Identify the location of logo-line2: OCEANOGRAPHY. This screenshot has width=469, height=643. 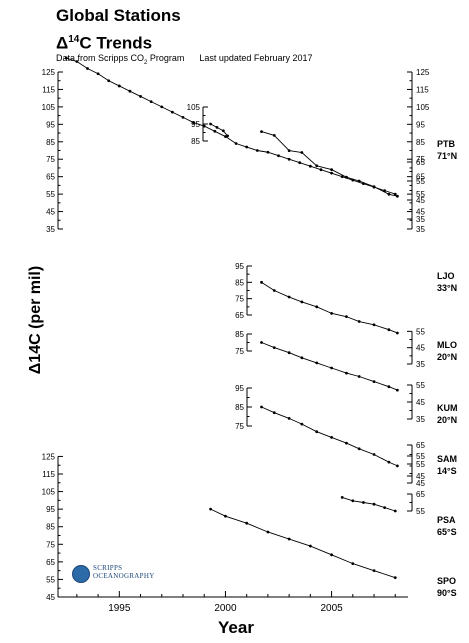
(124, 576).